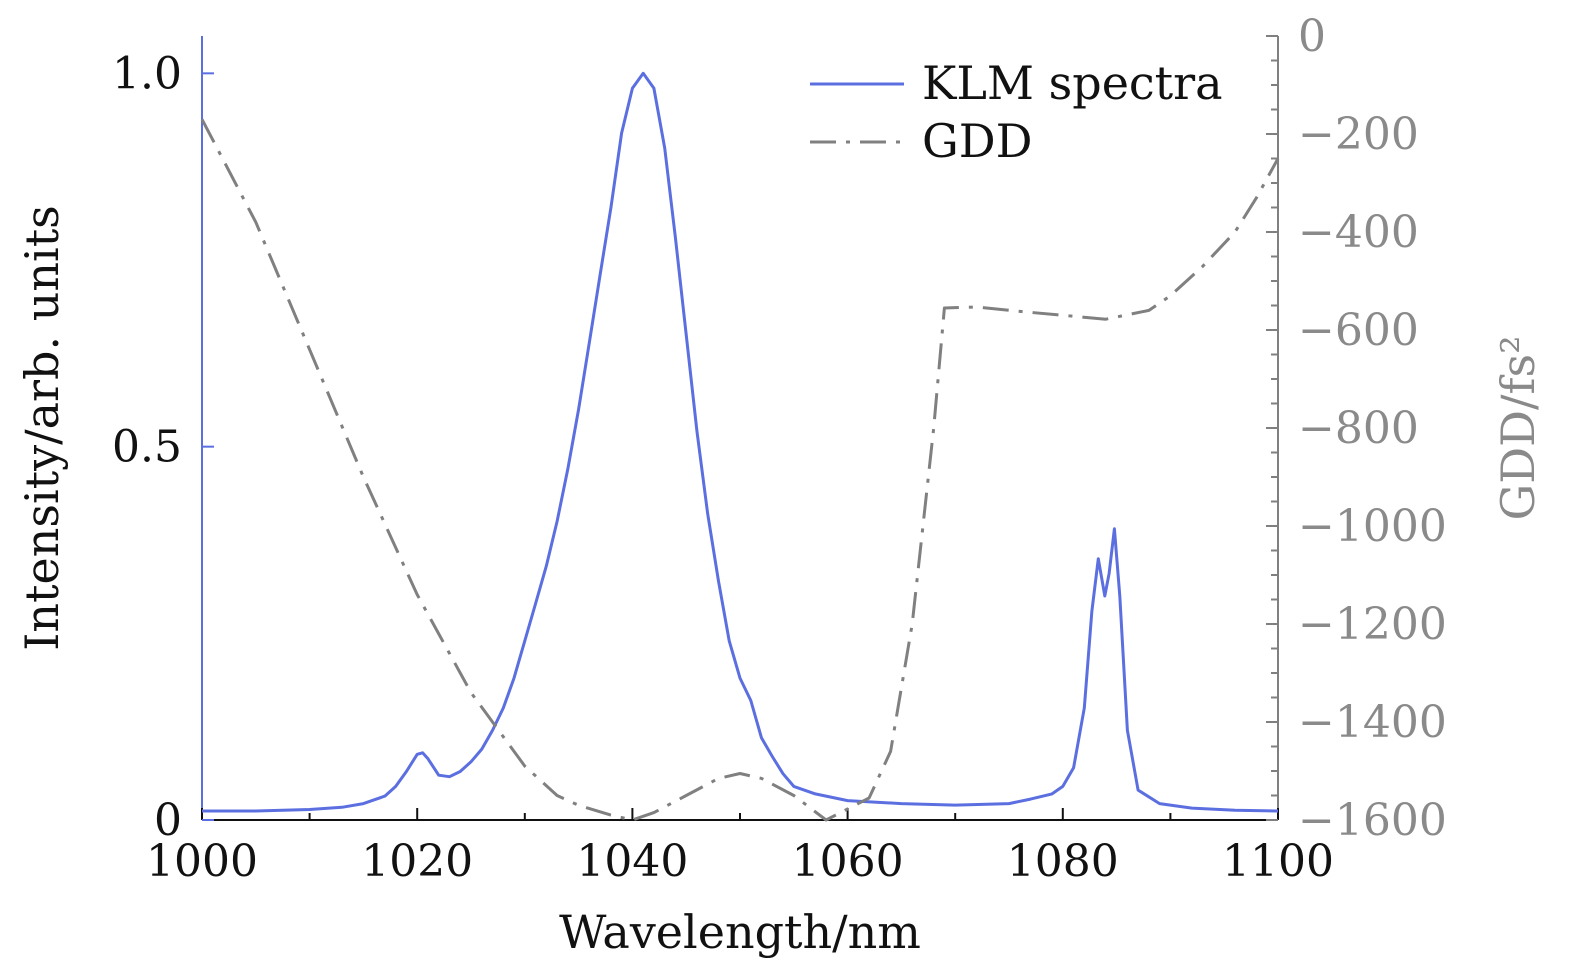  Describe the element at coordinates (848, 861) in the screenshot. I see `x-tick-label: 1060` at that location.